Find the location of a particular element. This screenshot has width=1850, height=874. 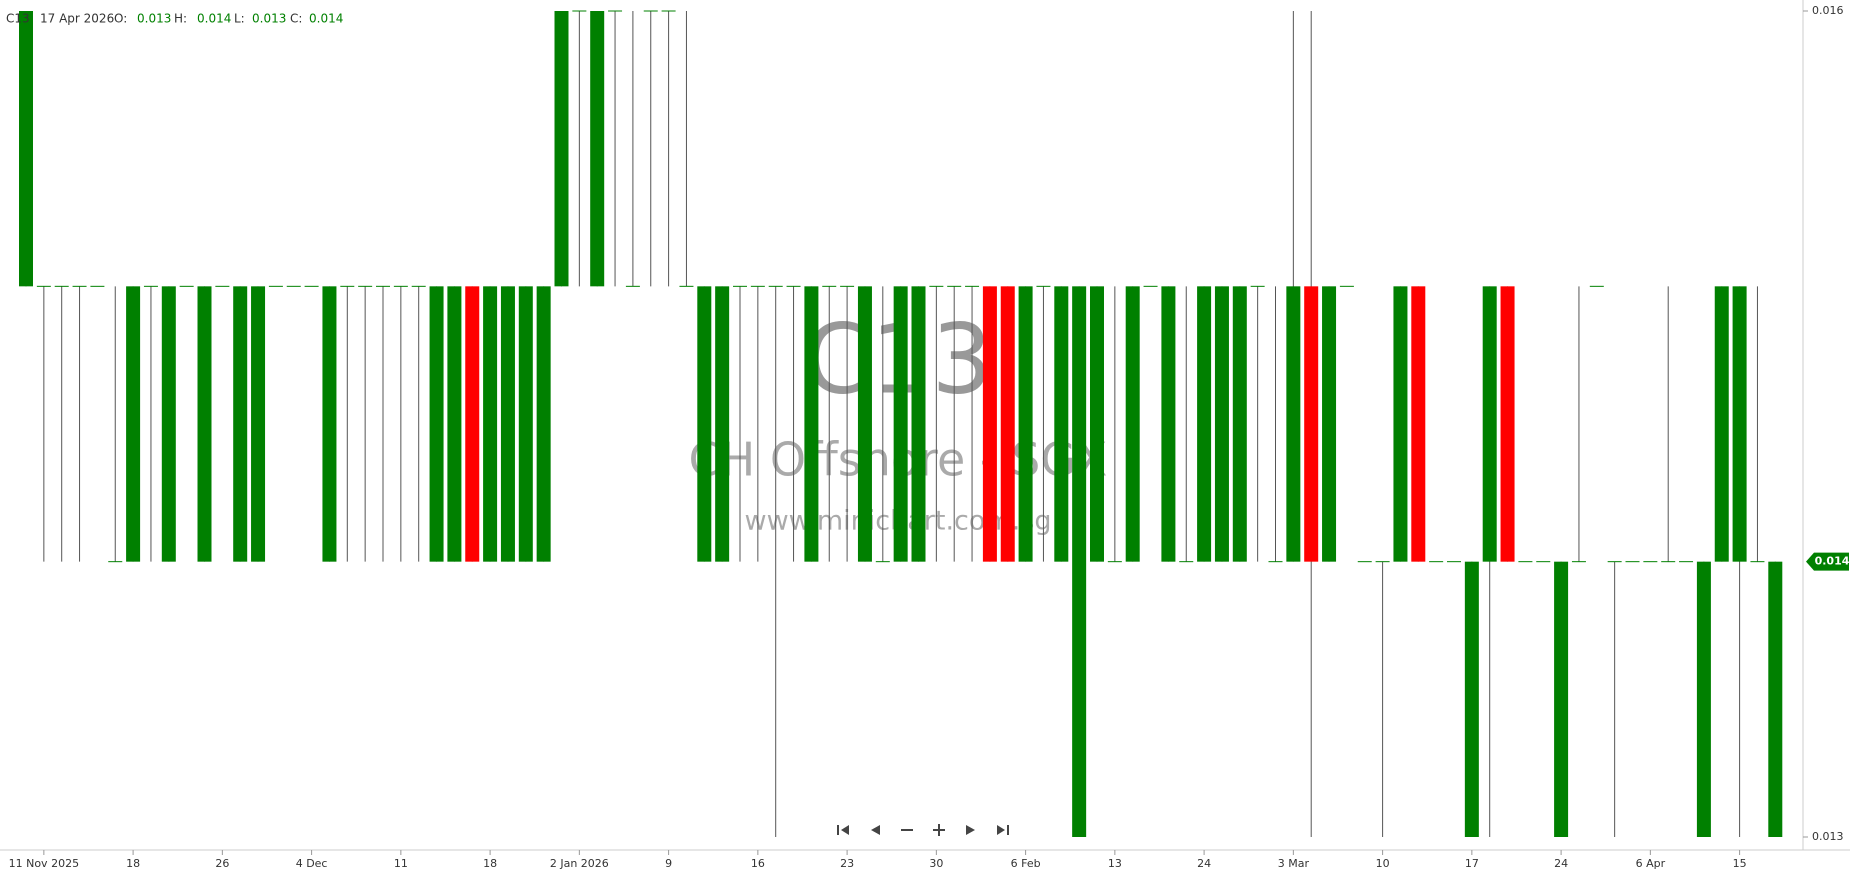

x-tick-label: 17 is located at coordinates (1472, 863).